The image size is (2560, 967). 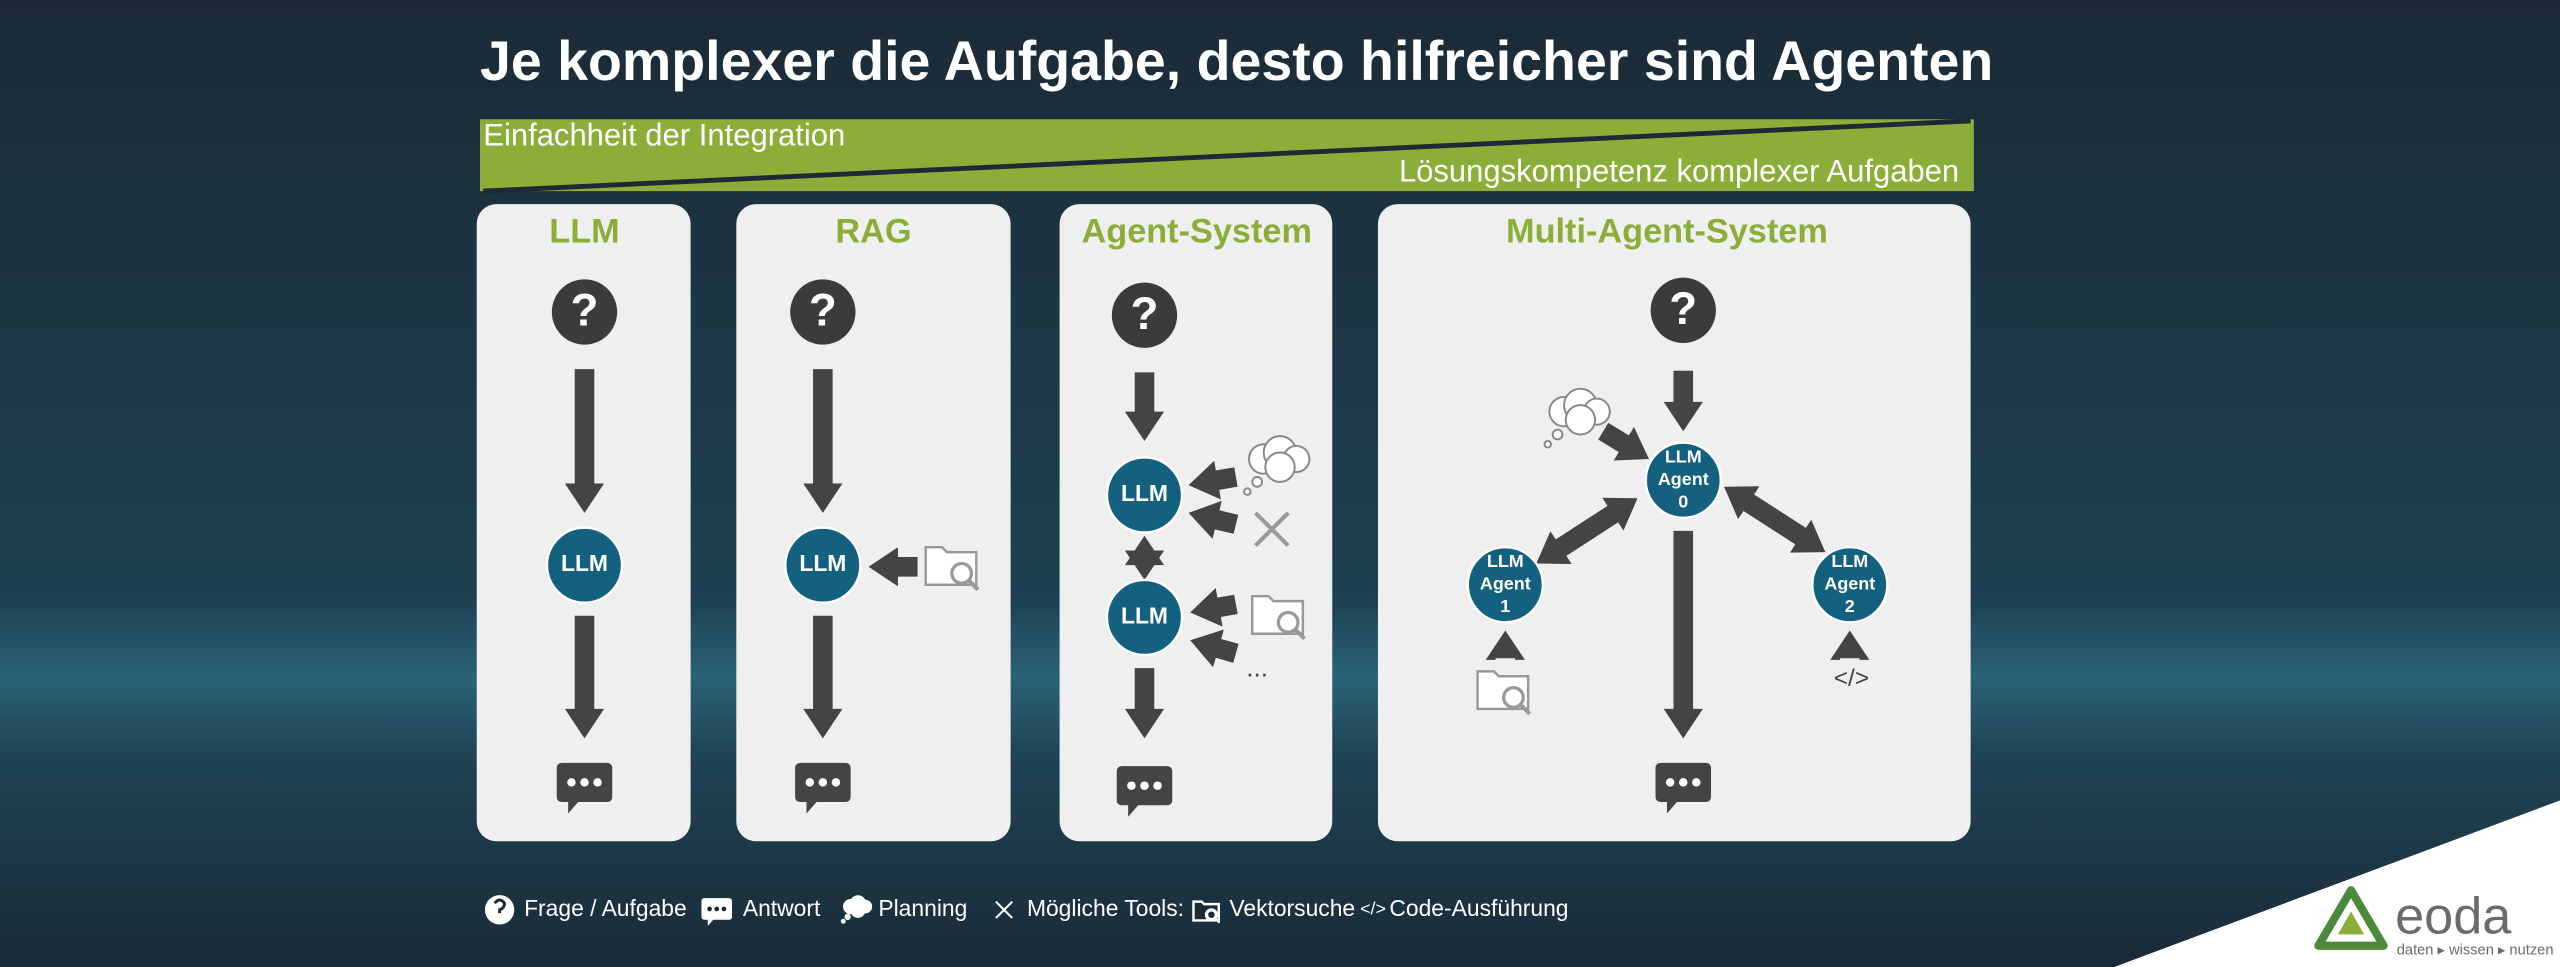 What do you see at coordinates (1373, 909) in the screenshot?
I see `legend-code-icon: </>` at bounding box center [1373, 909].